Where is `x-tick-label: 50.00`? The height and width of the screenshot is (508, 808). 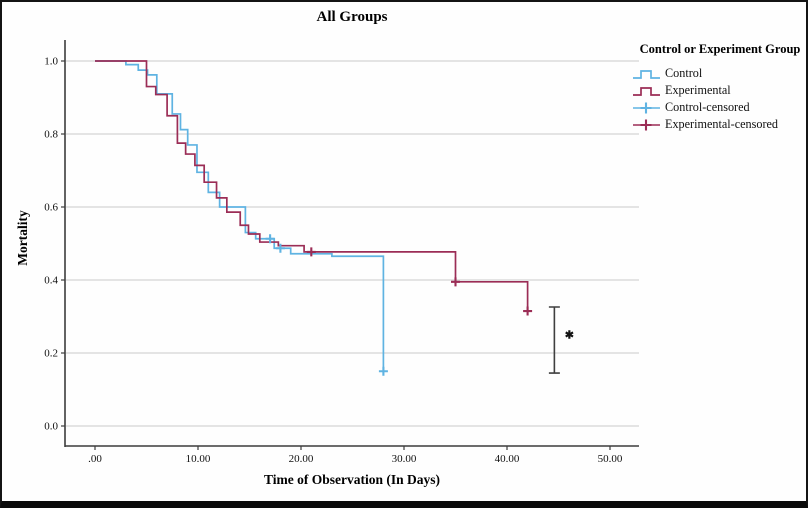 x-tick-label: 50.00 is located at coordinates (610, 459).